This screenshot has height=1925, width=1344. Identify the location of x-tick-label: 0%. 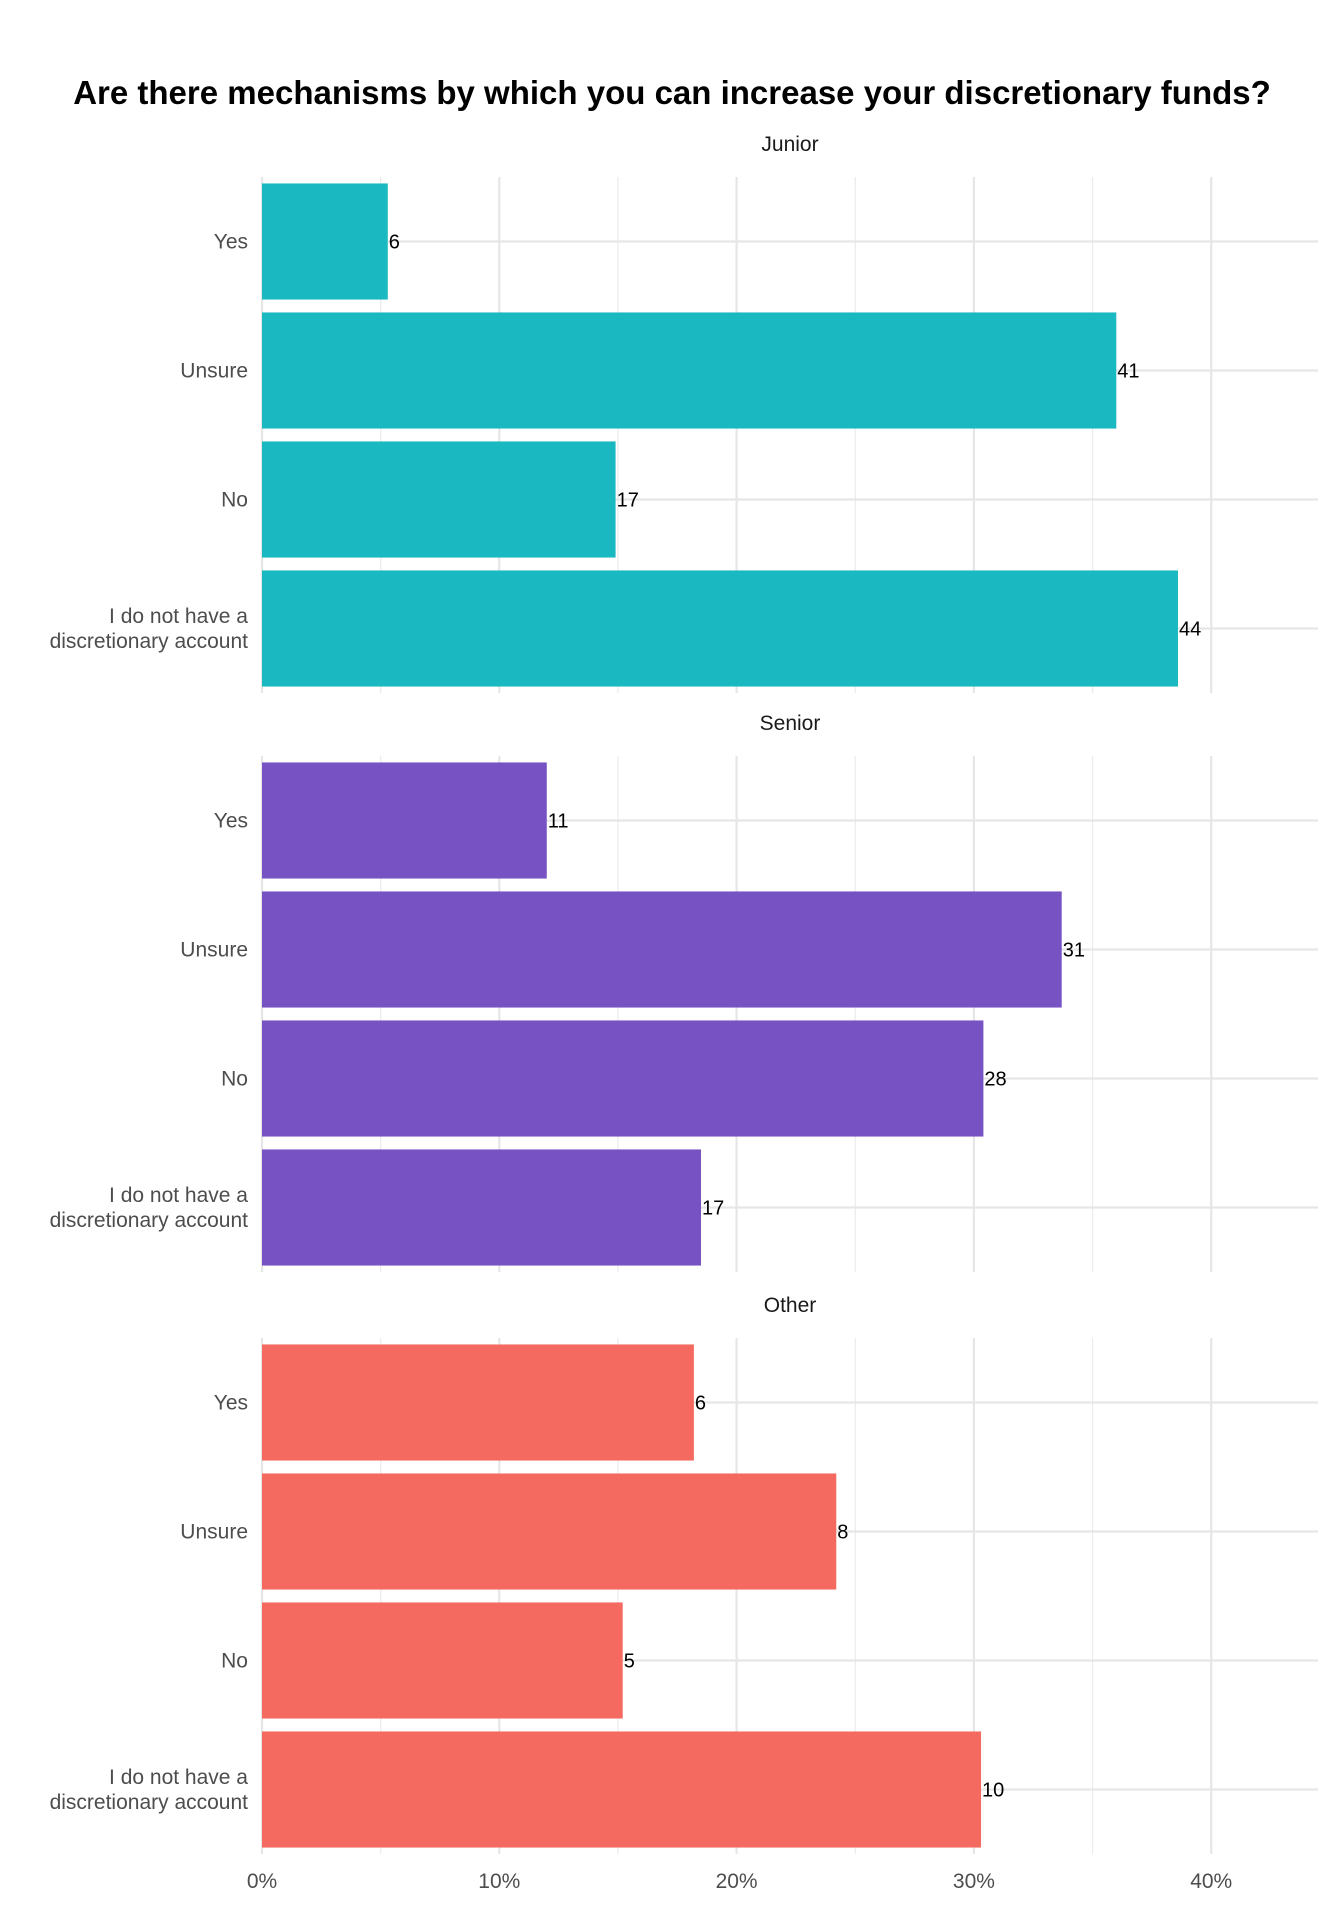
(262, 1881).